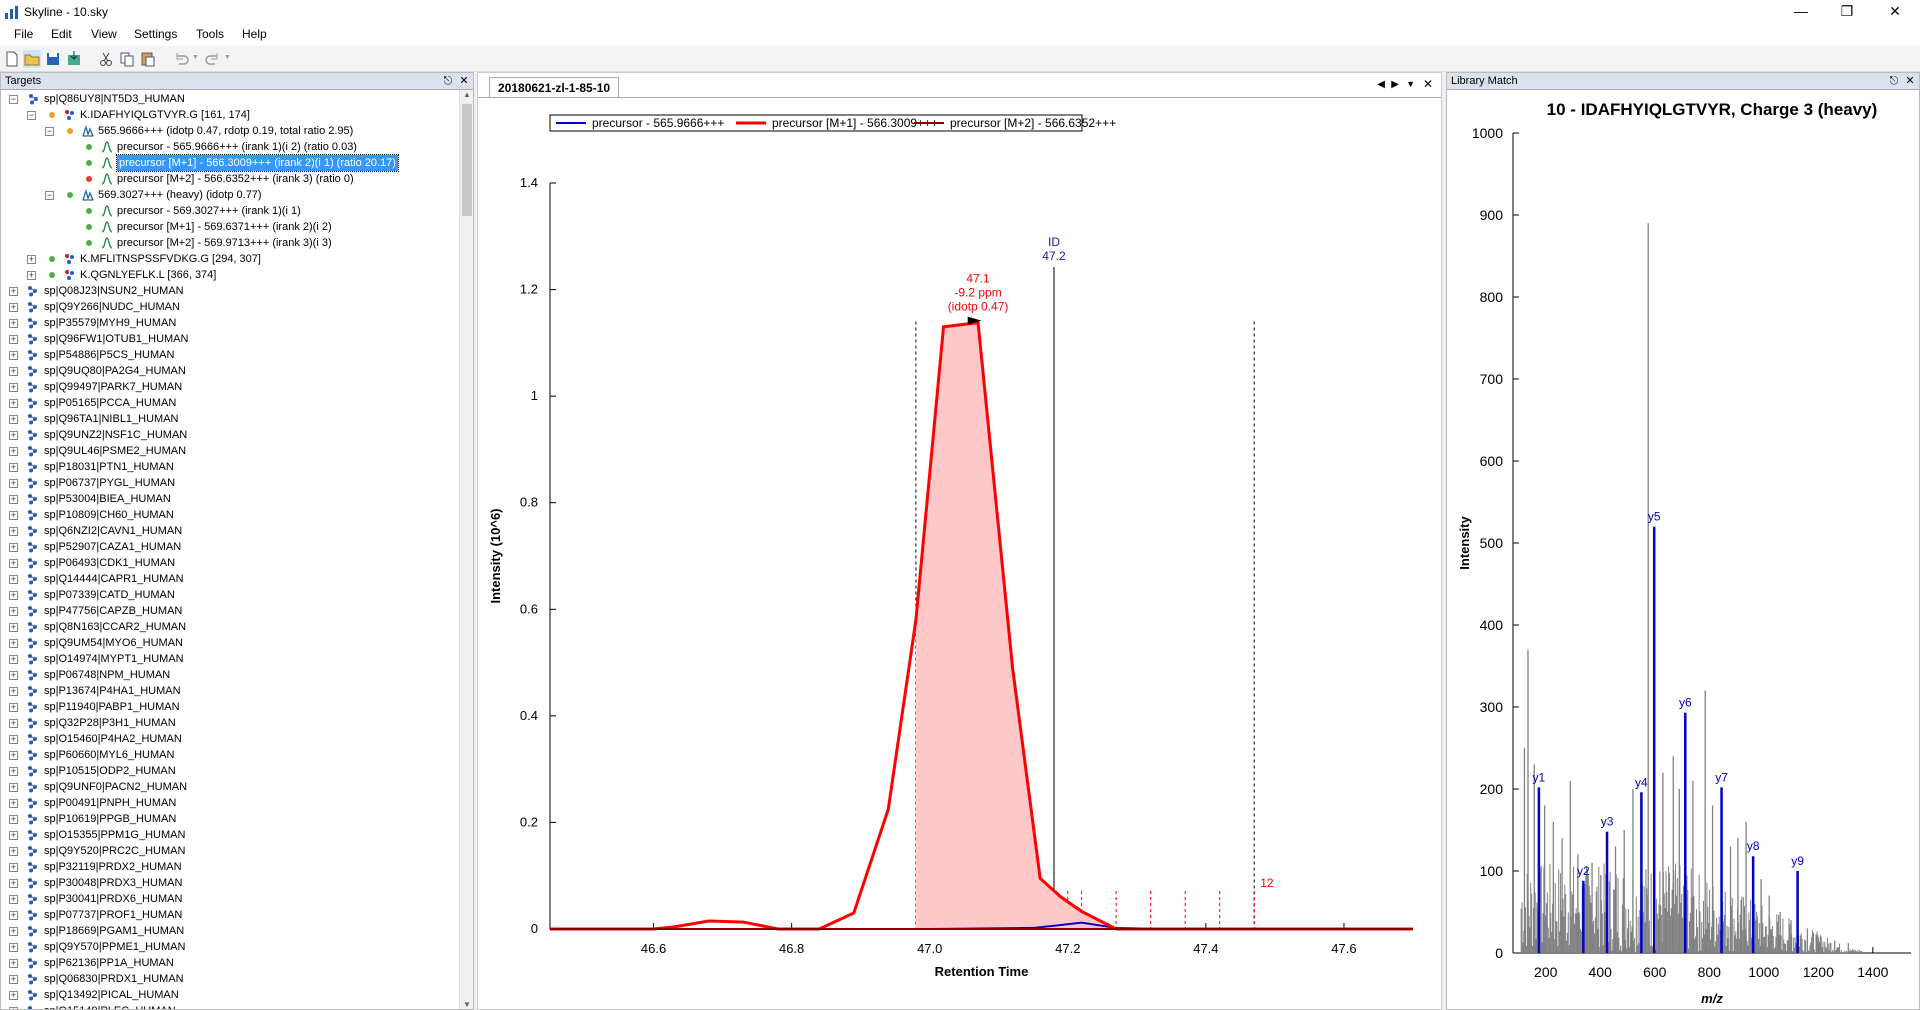 The width and height of the screenshot is (1920, 1010). What do you see at coordinates (1381, 84) in the screenshot?
I see `tab-scroll-left-icon: ◀` at bounding box center [1381, 84].